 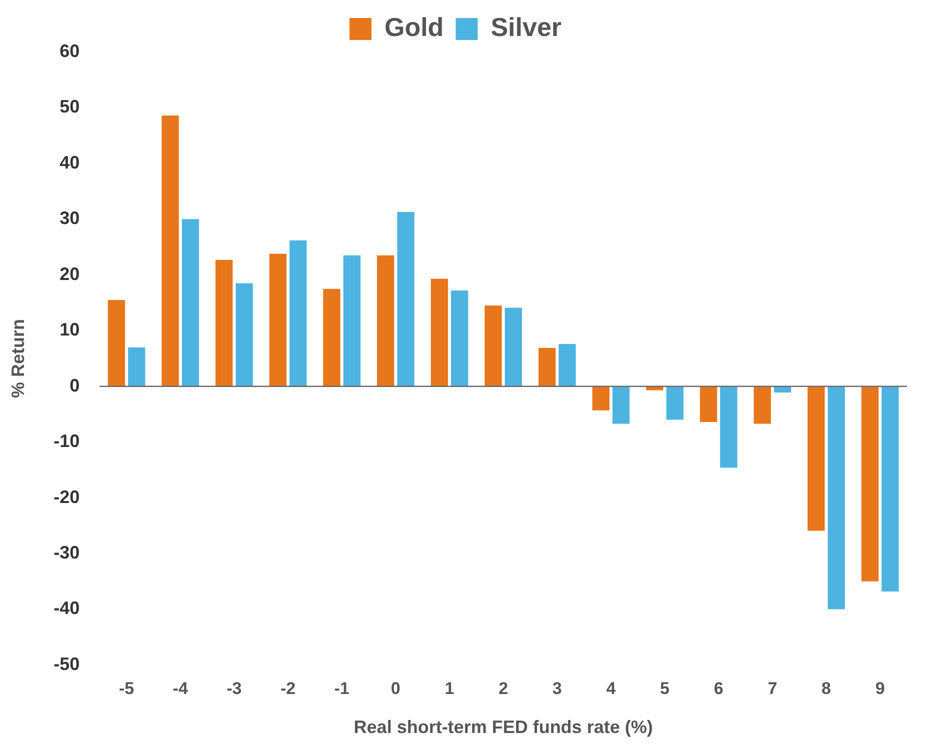 What do you see at coordinates (180, 688) in the screenshot?
I see `x-tick-label: -4` at bounding box center [180, 688].